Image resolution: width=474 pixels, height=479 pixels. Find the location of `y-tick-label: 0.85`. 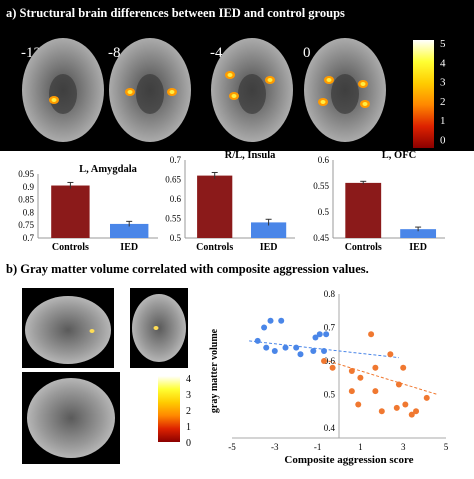

y-tick-label: 0.85 is located at coordinates (26, 200).